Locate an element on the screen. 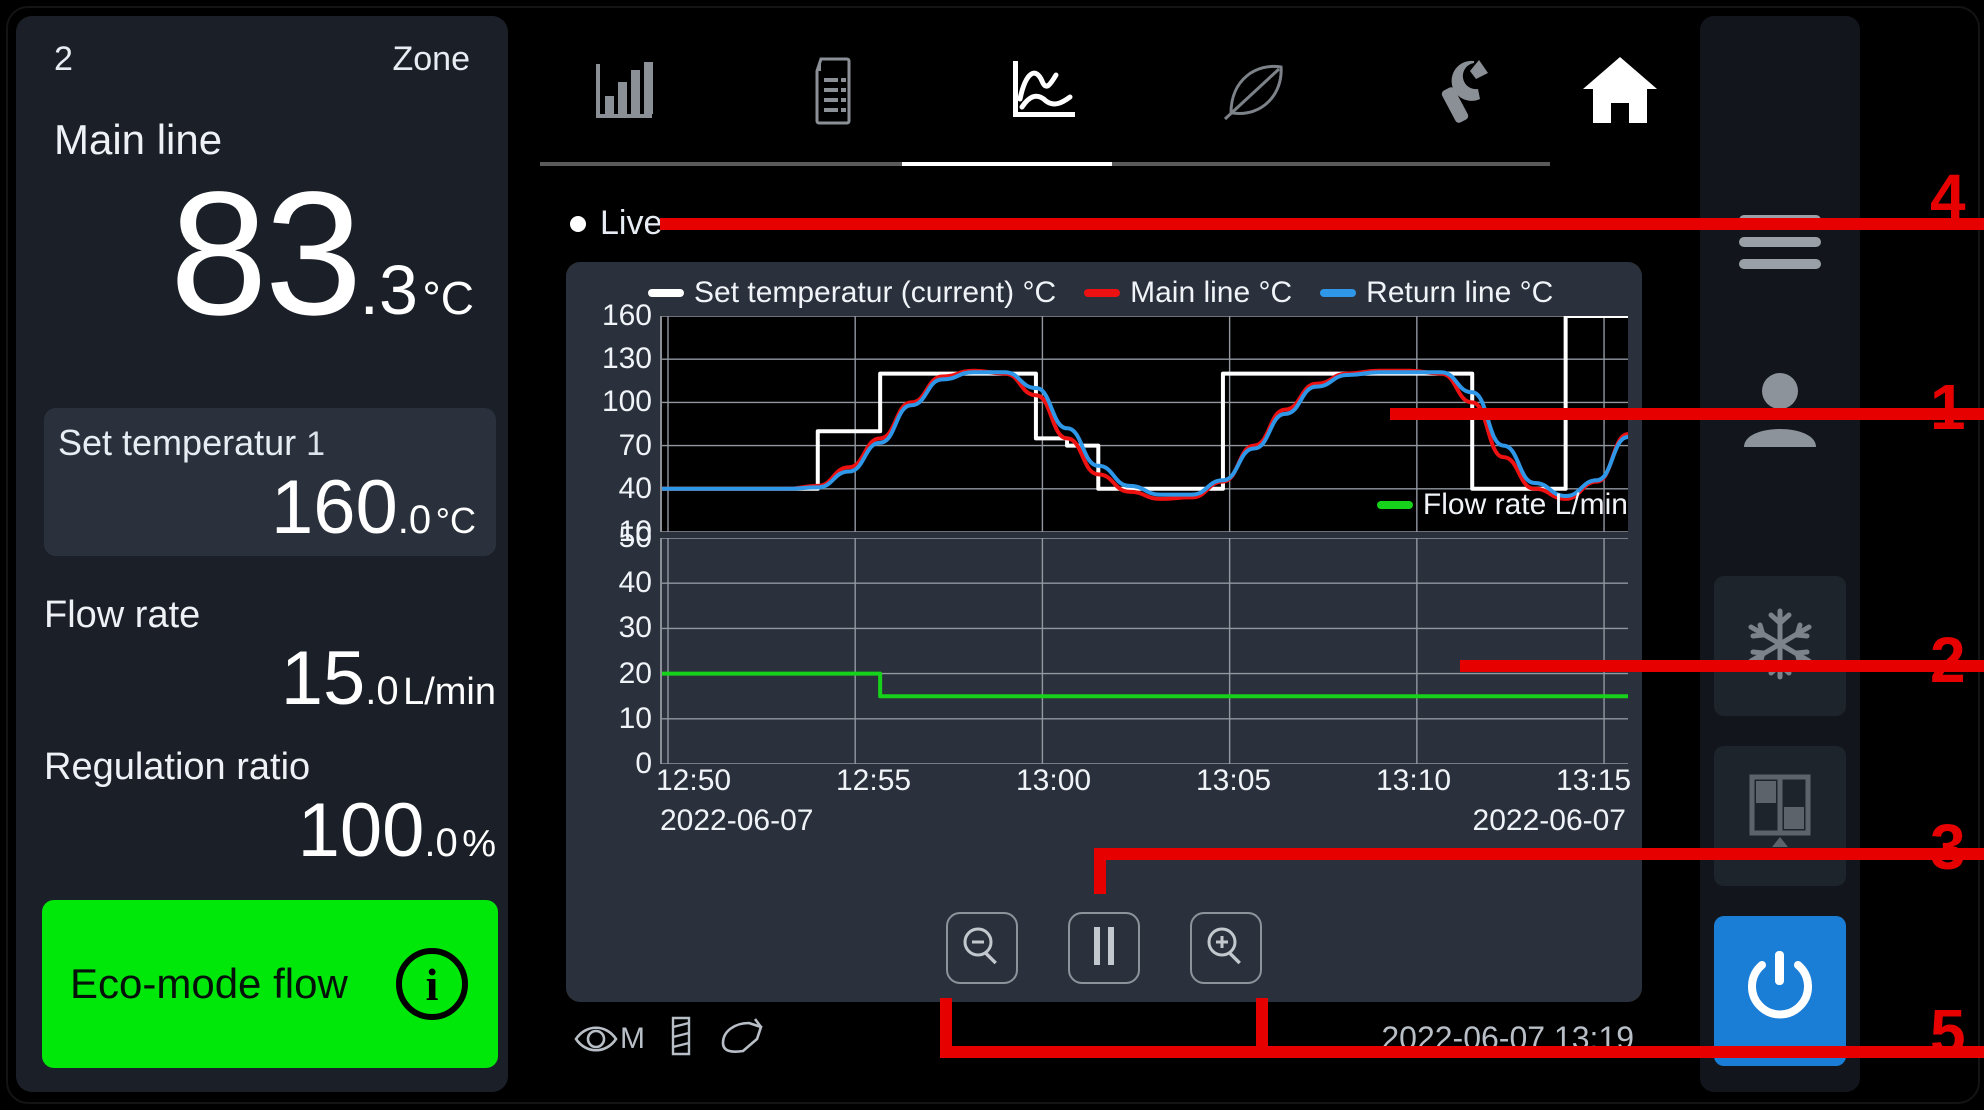  temperature-chart-plot-area is located at coordinates (1144, 424).